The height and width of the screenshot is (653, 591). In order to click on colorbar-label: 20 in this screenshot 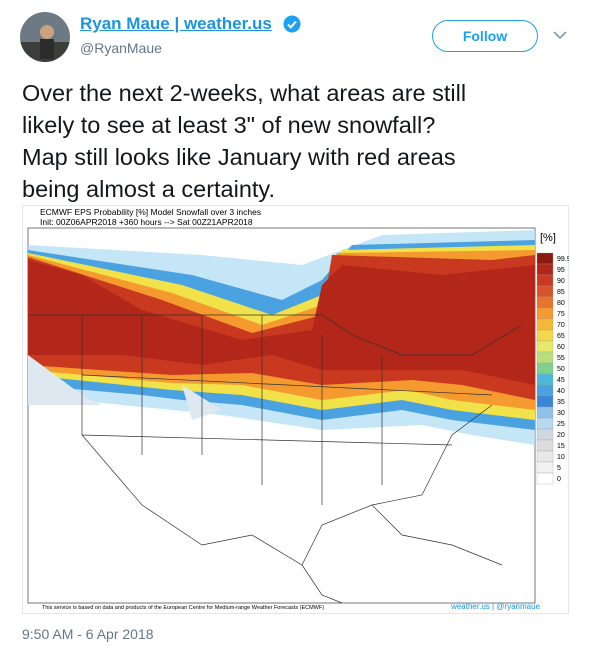, I will do `click(561, 435)`.